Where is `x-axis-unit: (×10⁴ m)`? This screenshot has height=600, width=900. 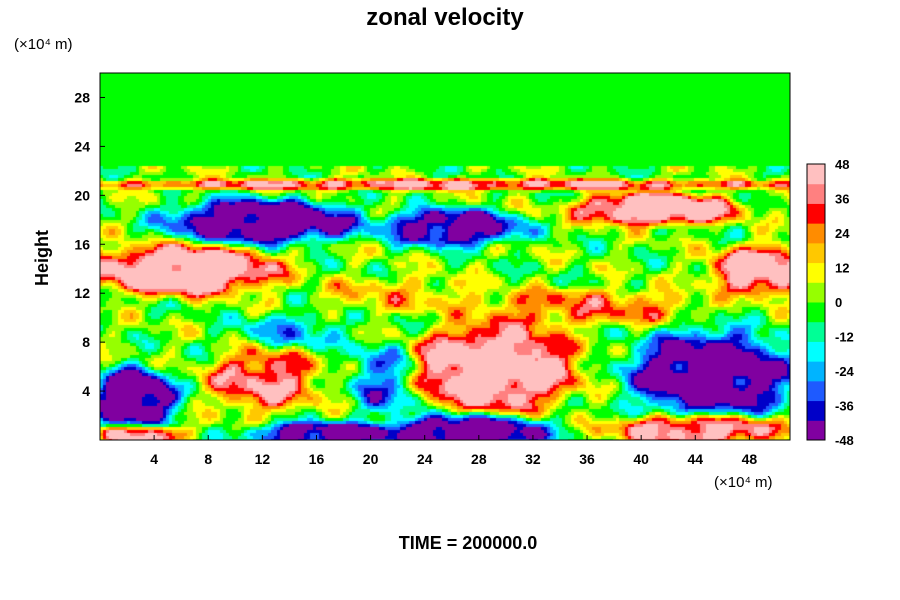 x-axis-unit: (×10⁴ m) is located at coordinates (743, 482).